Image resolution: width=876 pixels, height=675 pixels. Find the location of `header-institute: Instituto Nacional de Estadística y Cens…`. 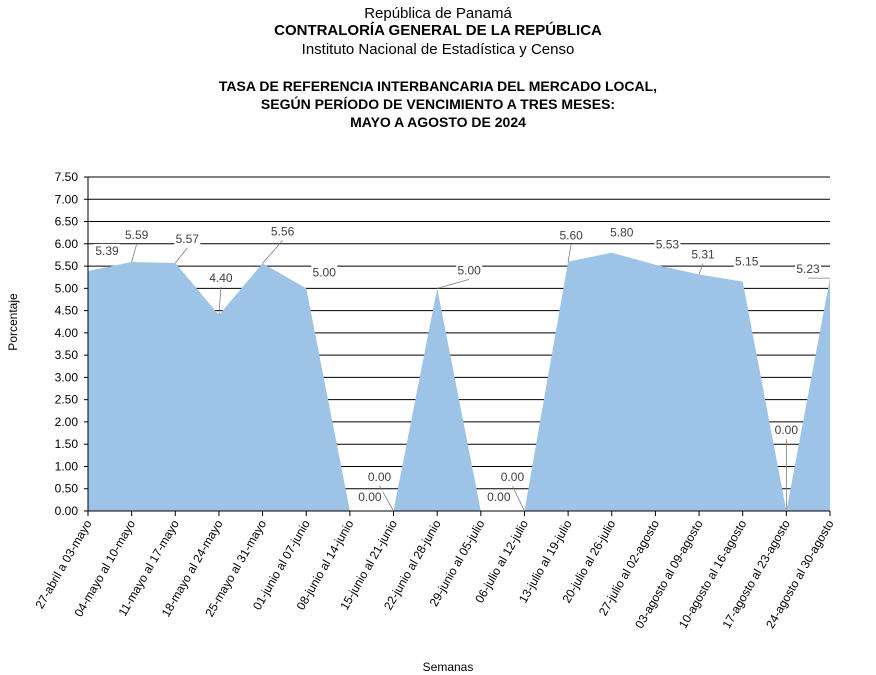

header-institute: Instituto Nacional de Estadística y Cens… is located at coordinates (438, 49).